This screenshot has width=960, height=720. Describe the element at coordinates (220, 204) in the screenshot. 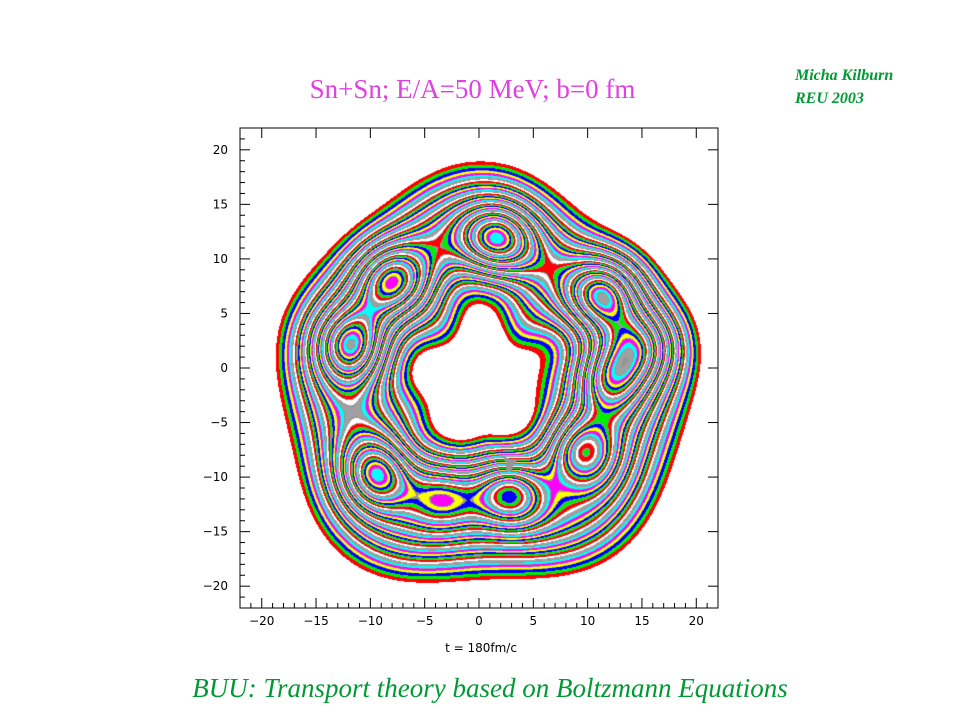

I see `y-tick-label: 15` at that location.